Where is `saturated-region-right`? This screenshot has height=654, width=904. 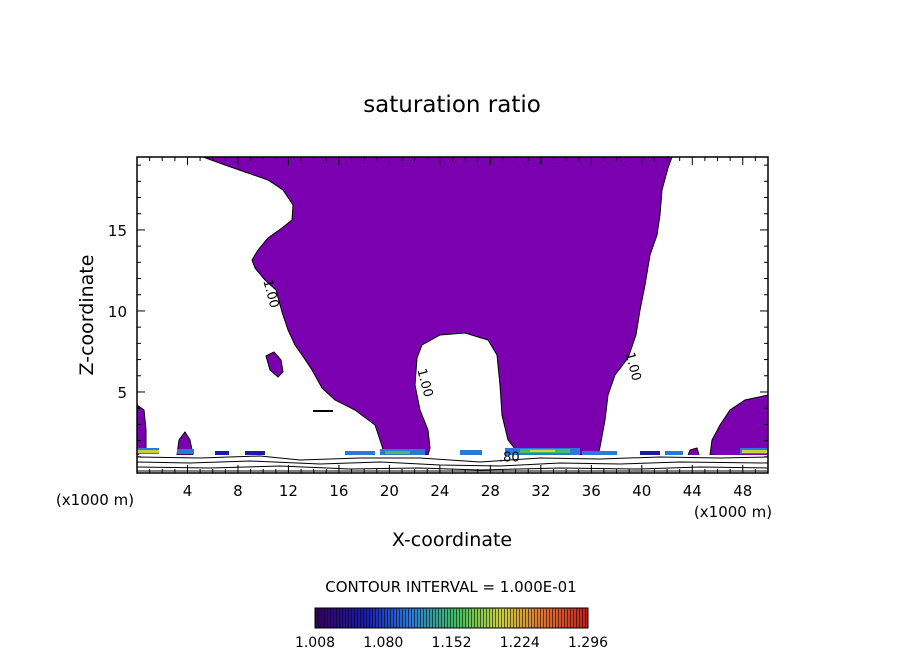
saturated-region-right is located at coordinates (738, 427).